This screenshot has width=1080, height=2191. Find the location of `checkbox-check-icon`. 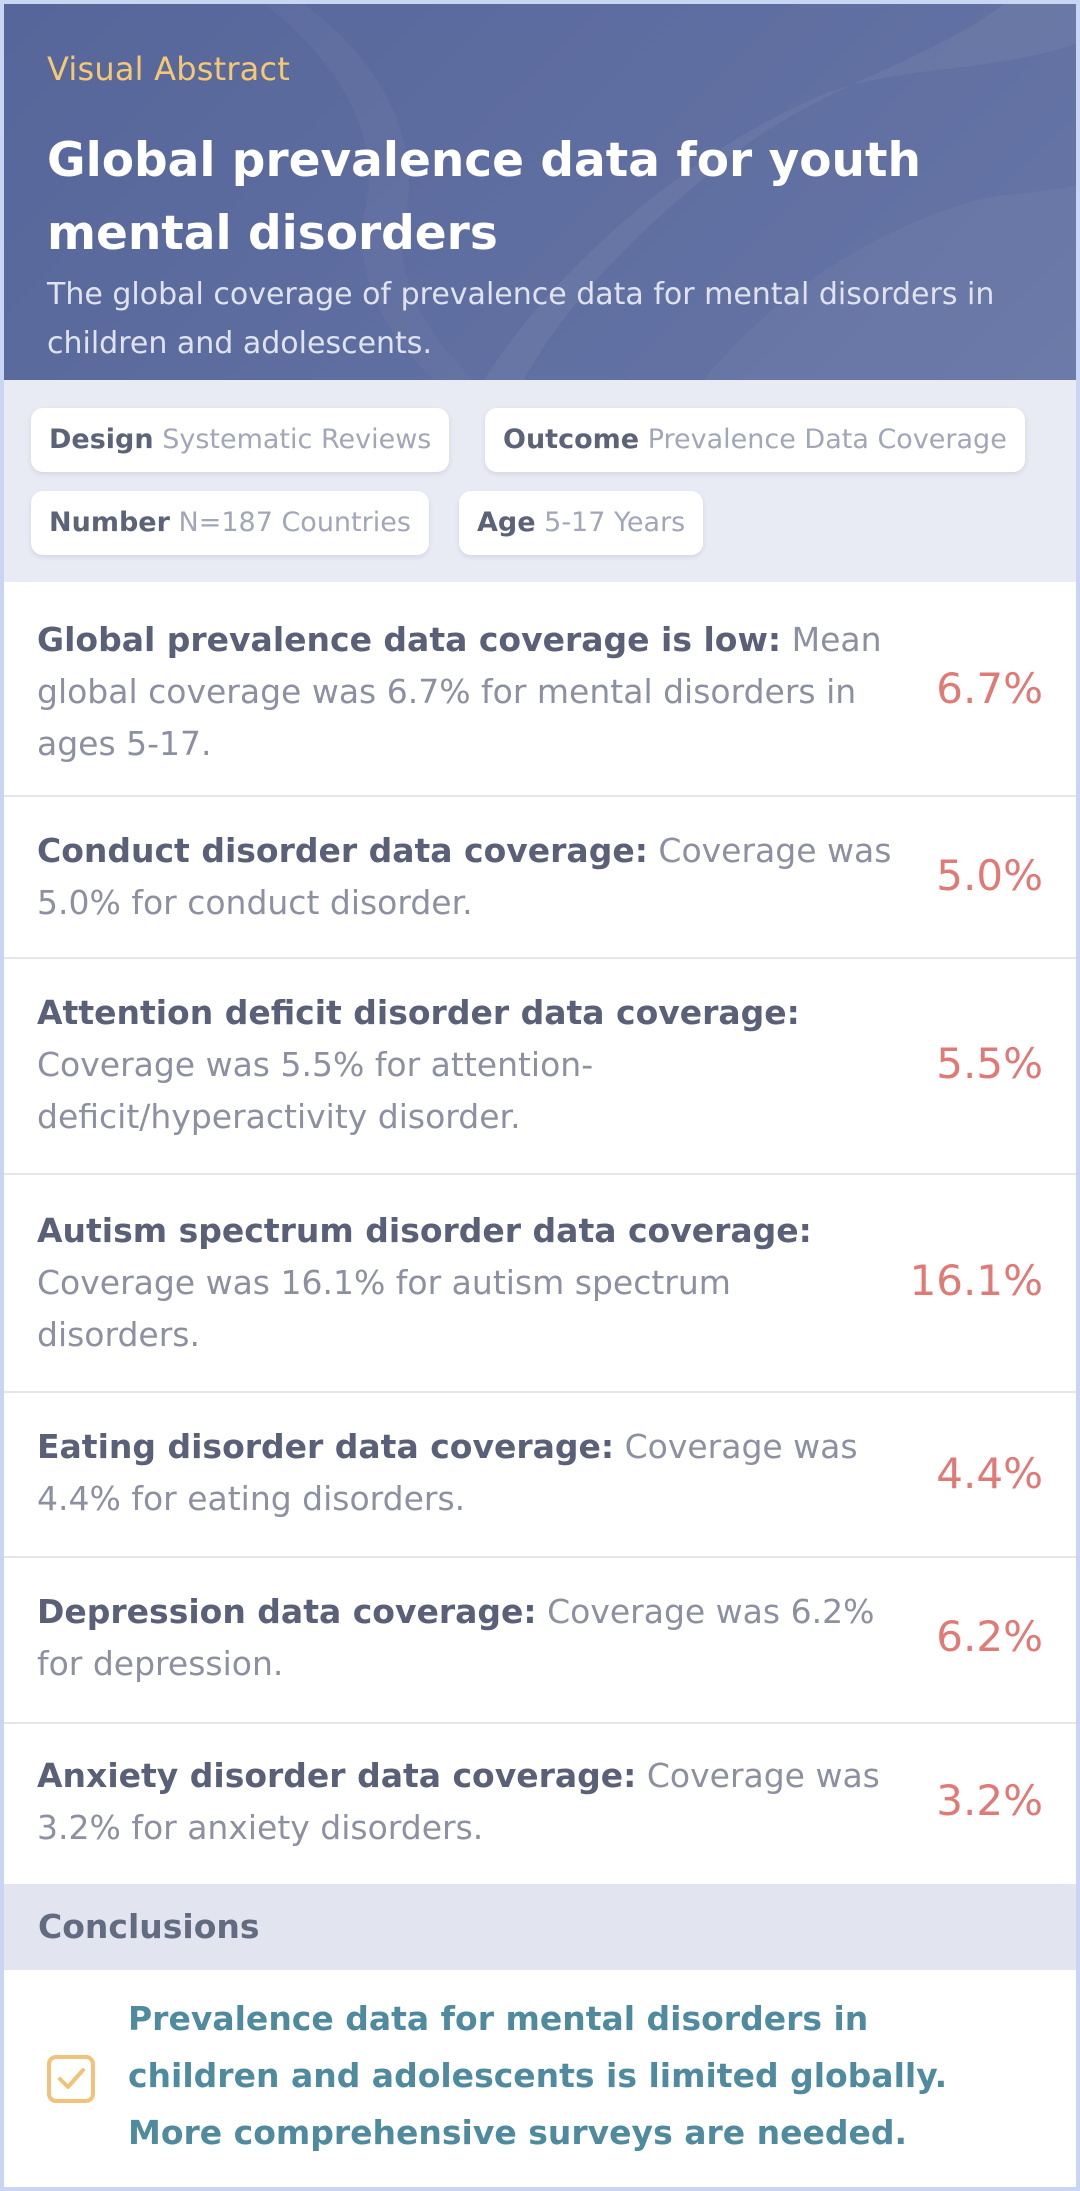

checkbox-check-icon is located at coordinates (71, 2079).